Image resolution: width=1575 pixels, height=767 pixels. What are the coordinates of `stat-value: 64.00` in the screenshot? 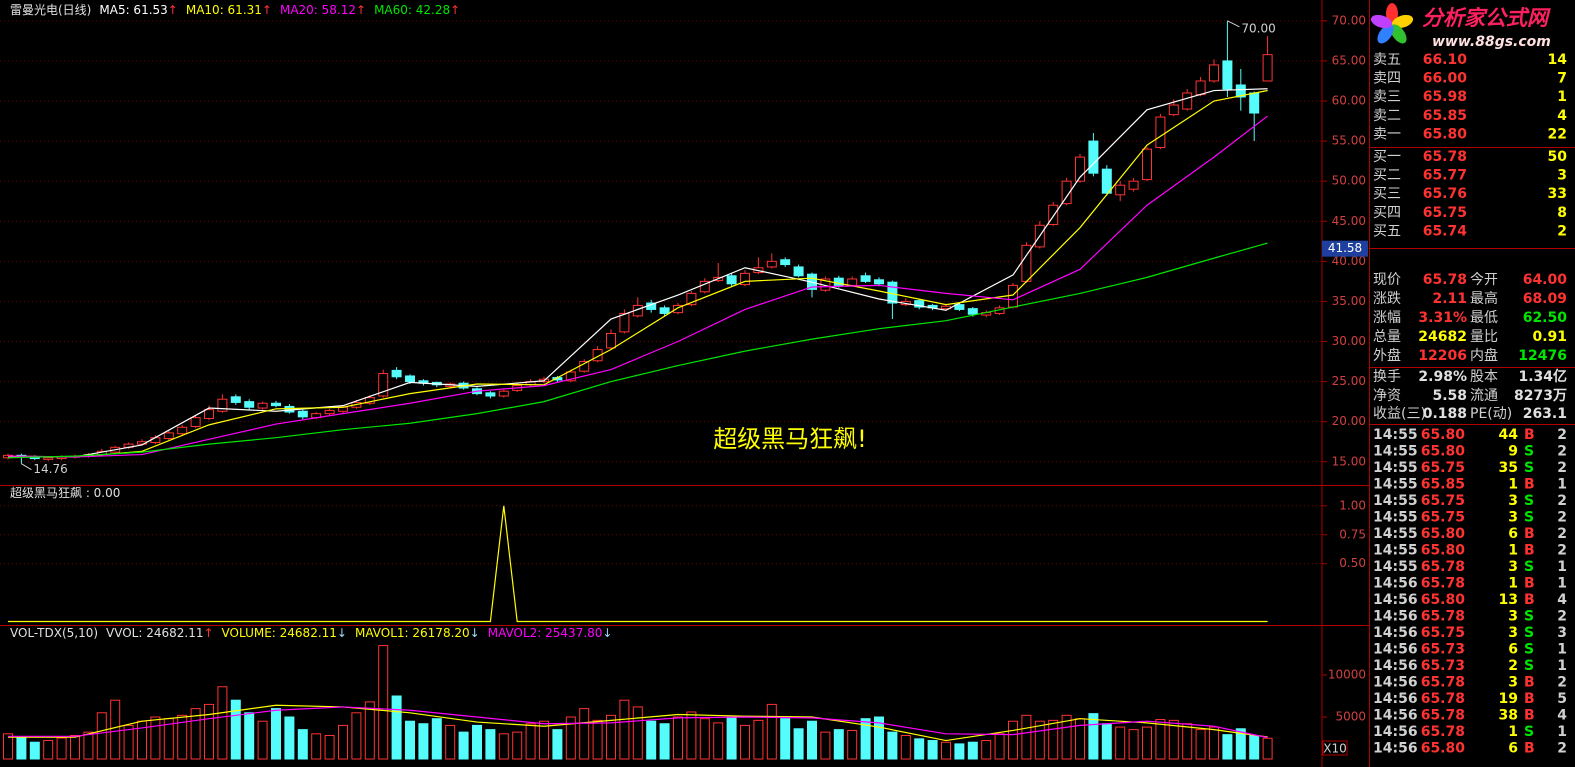 It's located at (1545, 280).